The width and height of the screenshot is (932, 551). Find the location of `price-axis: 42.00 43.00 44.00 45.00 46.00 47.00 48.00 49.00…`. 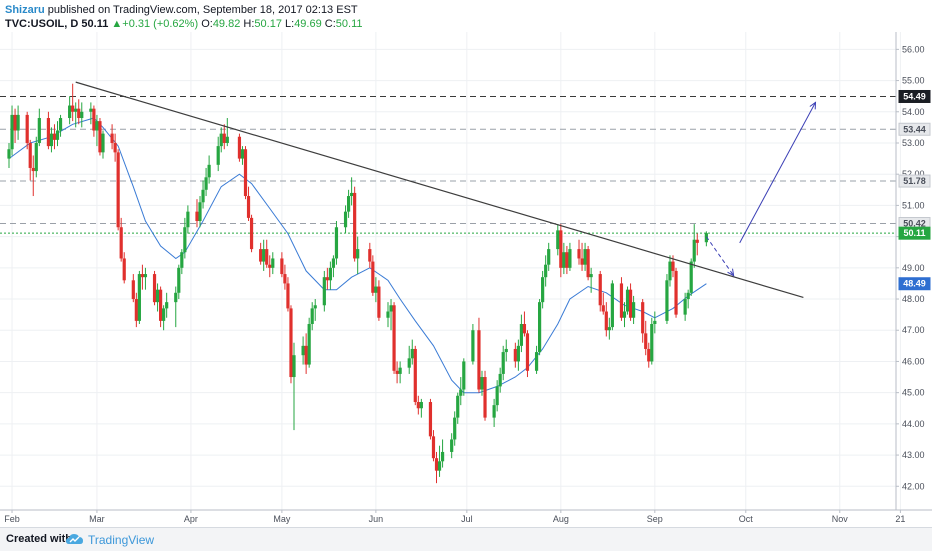

price-axis: 42.00 43.00 44.00 45.00 46.00 47.00 48.00 49.00… is located at coordinates (910, 267).